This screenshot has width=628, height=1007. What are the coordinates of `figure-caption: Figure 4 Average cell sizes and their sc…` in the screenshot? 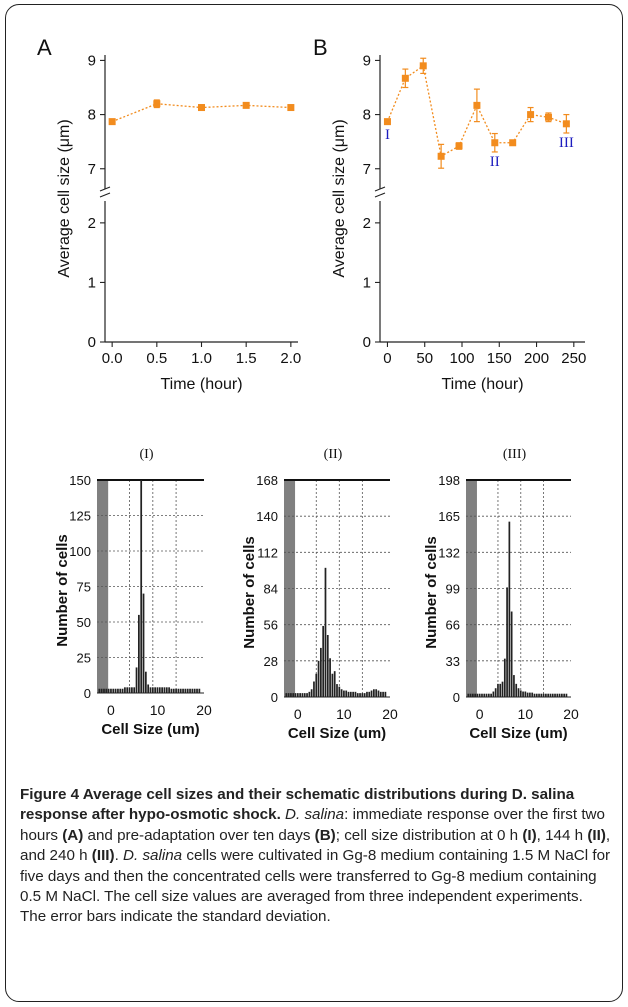 It's located at (316, 856).